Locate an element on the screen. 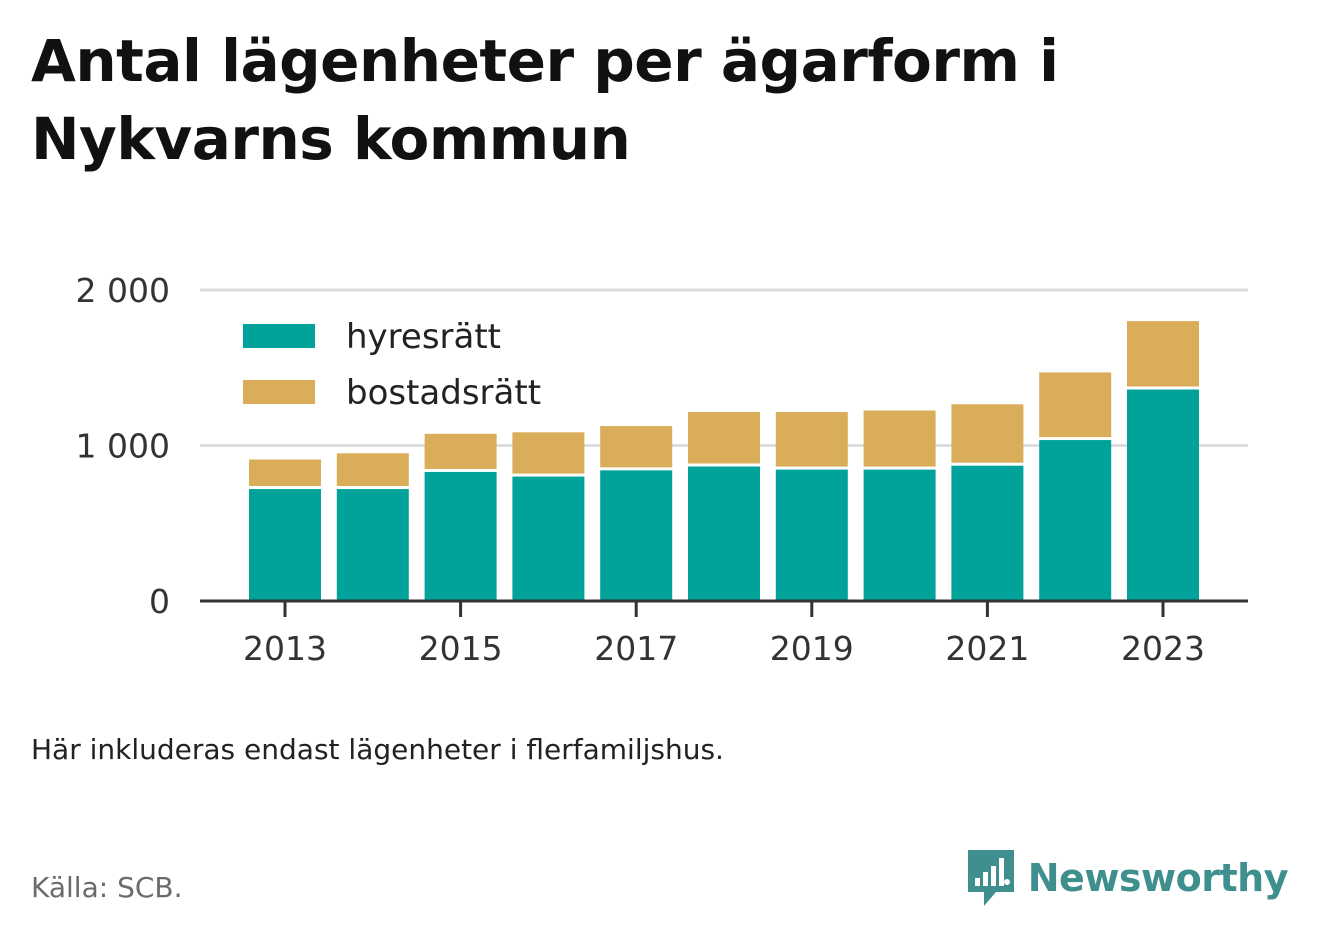 This screenshot has height=939, width=1322. x-tick-label: 2015 is located at coordinates (461, 648).